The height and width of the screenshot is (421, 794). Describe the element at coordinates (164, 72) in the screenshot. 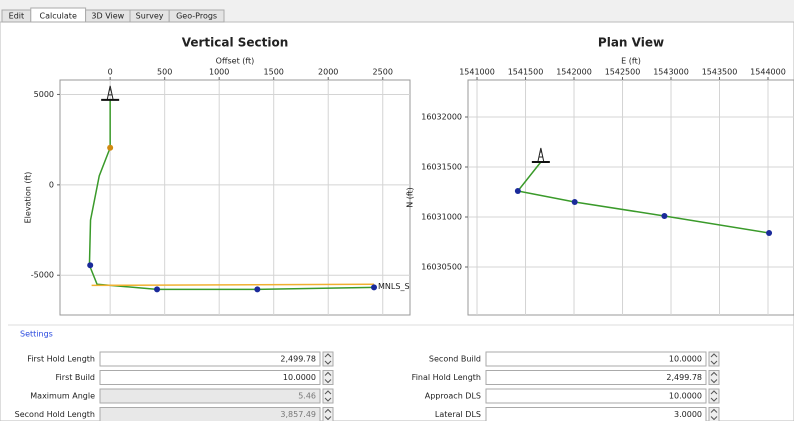

I see `x-tick-label: 500` at that location.